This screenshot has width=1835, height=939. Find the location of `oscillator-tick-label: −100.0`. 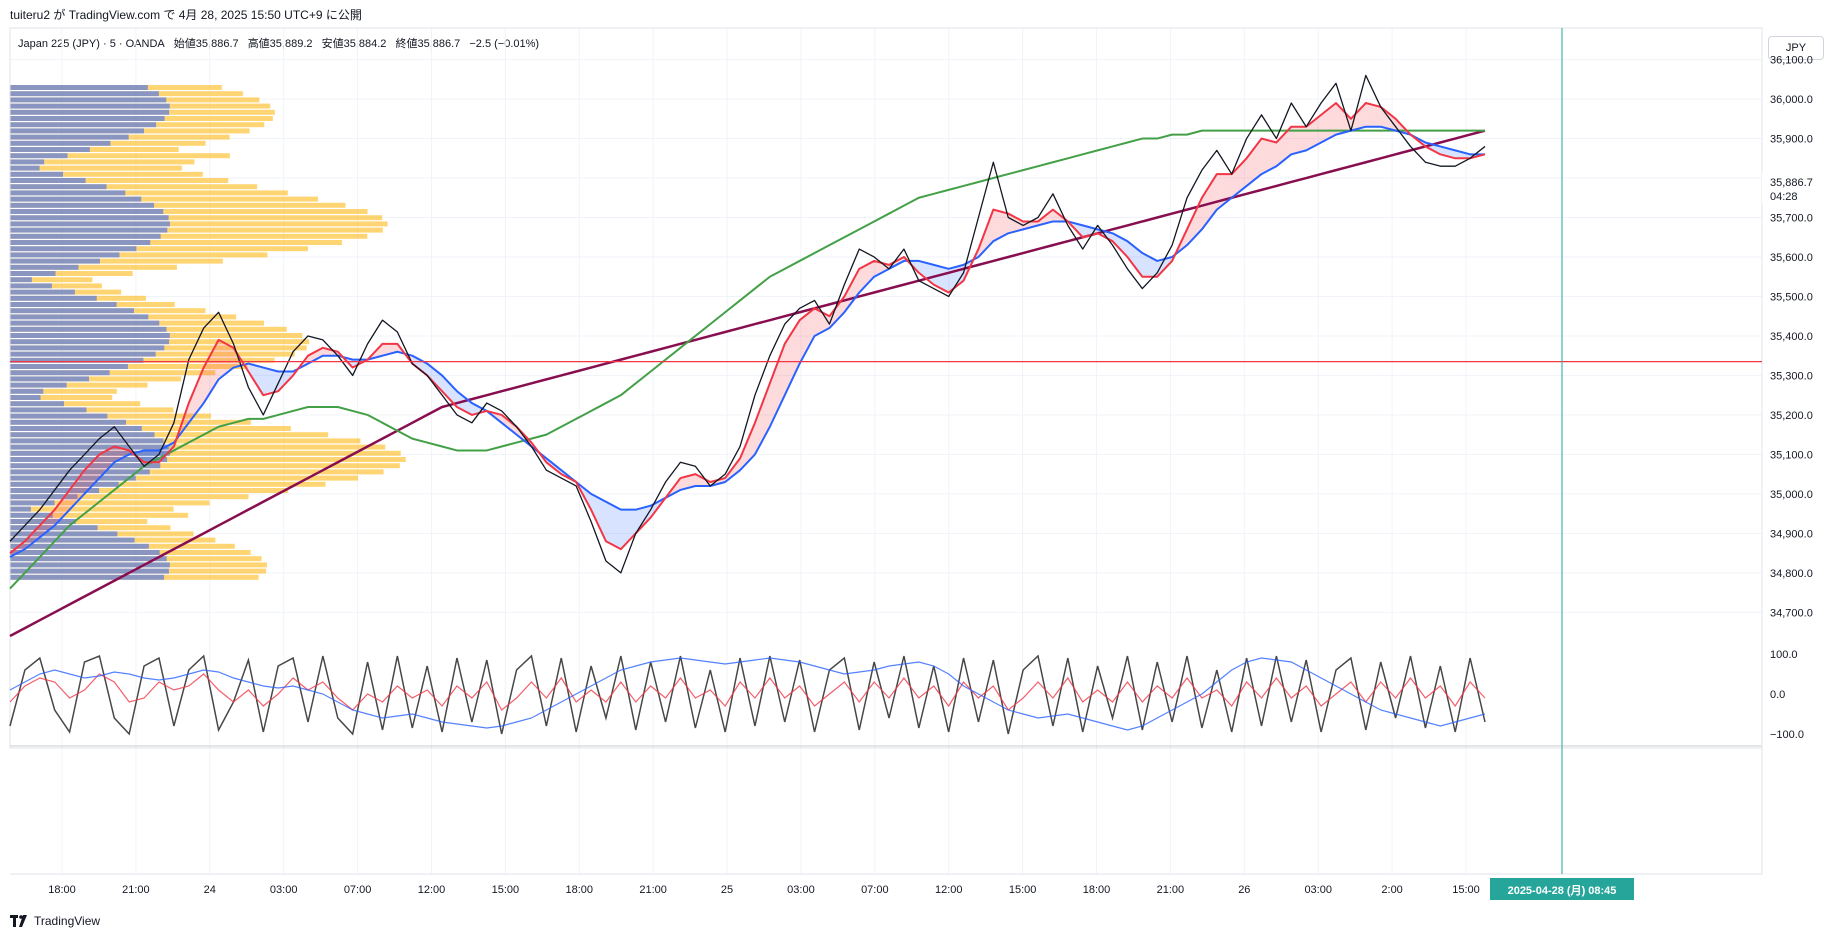

oscillator-tick-label: −100.0 is located at coordinates (1787, 735).